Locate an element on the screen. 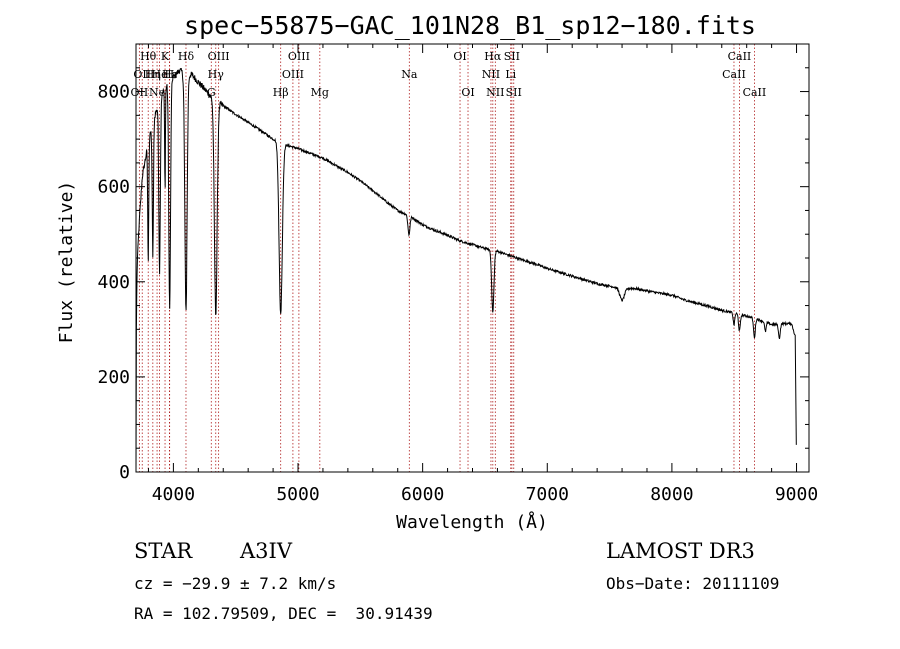 The width and height of the screenshot is (900, 649). line-marker-label: Ne is located at coordinates (157, 92).